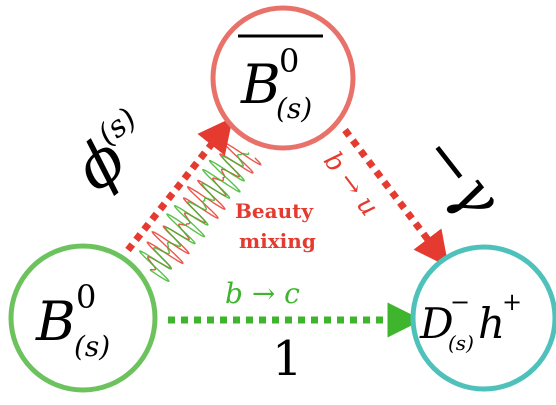 Image resolution: width=556 pixels, height=405 pixels. I want to click on node-d-h-base: D, so click(436, 323).